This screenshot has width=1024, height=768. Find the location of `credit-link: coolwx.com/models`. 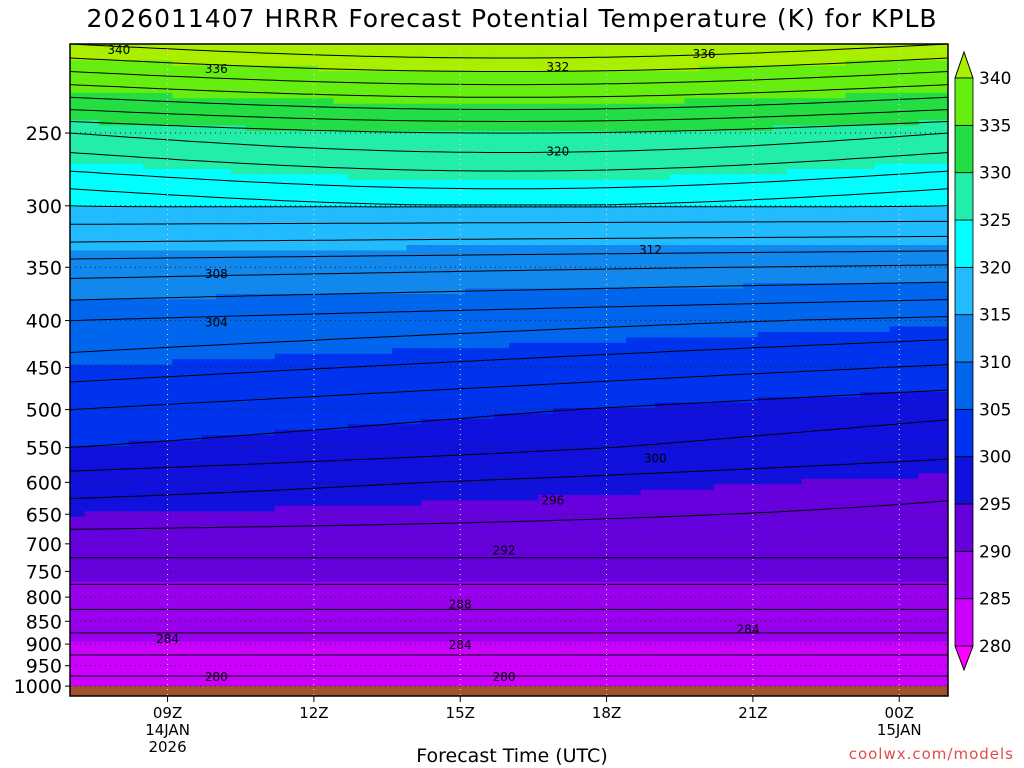

credit-link: coolwx.com/models is located at coordinates (931, 754).